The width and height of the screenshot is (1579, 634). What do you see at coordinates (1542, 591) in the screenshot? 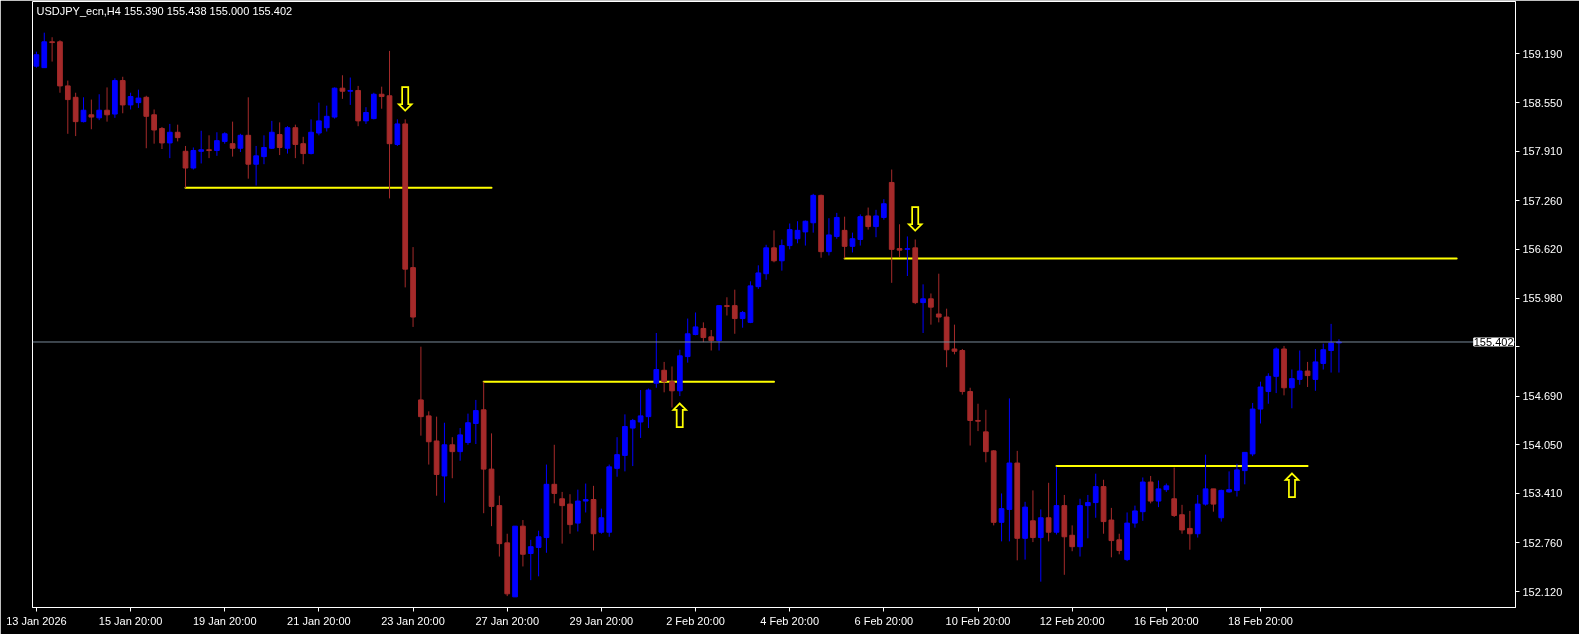
I see `y-tick-label: 152.120` at bounding box center [1542, 591].